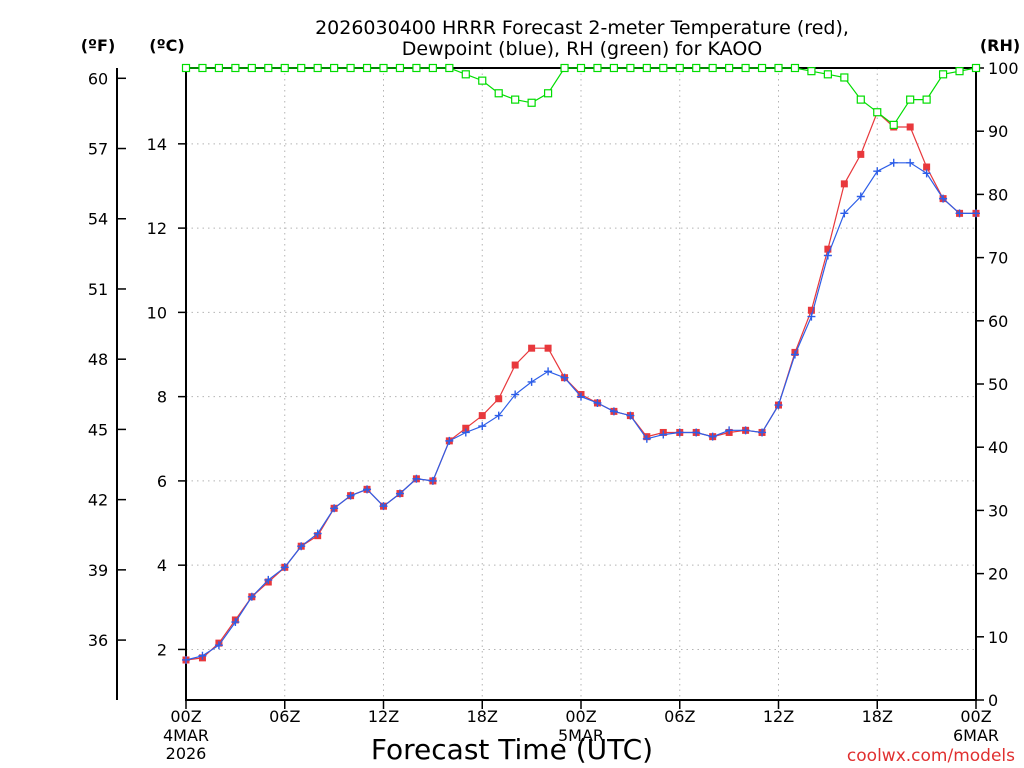 The height and width of the screenshot is (768, 1024). I want to click on watermark: coolwx.com/models, so click(931, 756).